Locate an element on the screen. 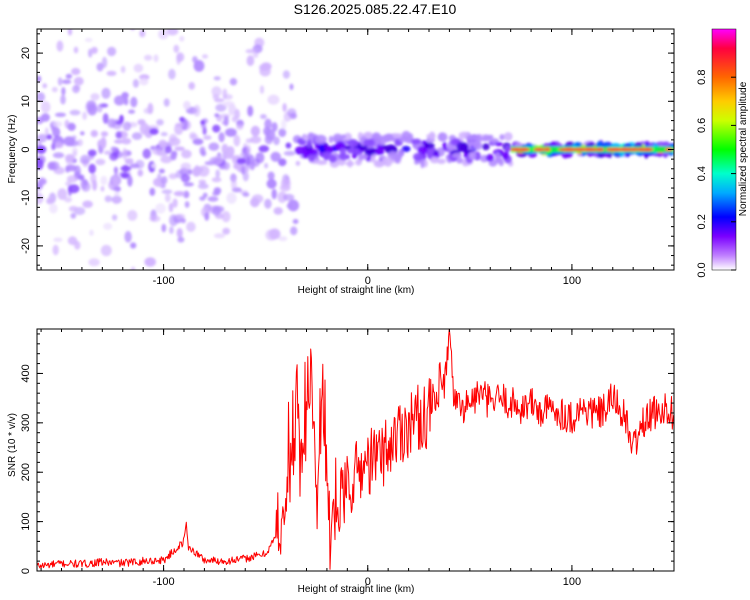  colorbar-tick-label: 0.6 is located at coordinates (702, 125).